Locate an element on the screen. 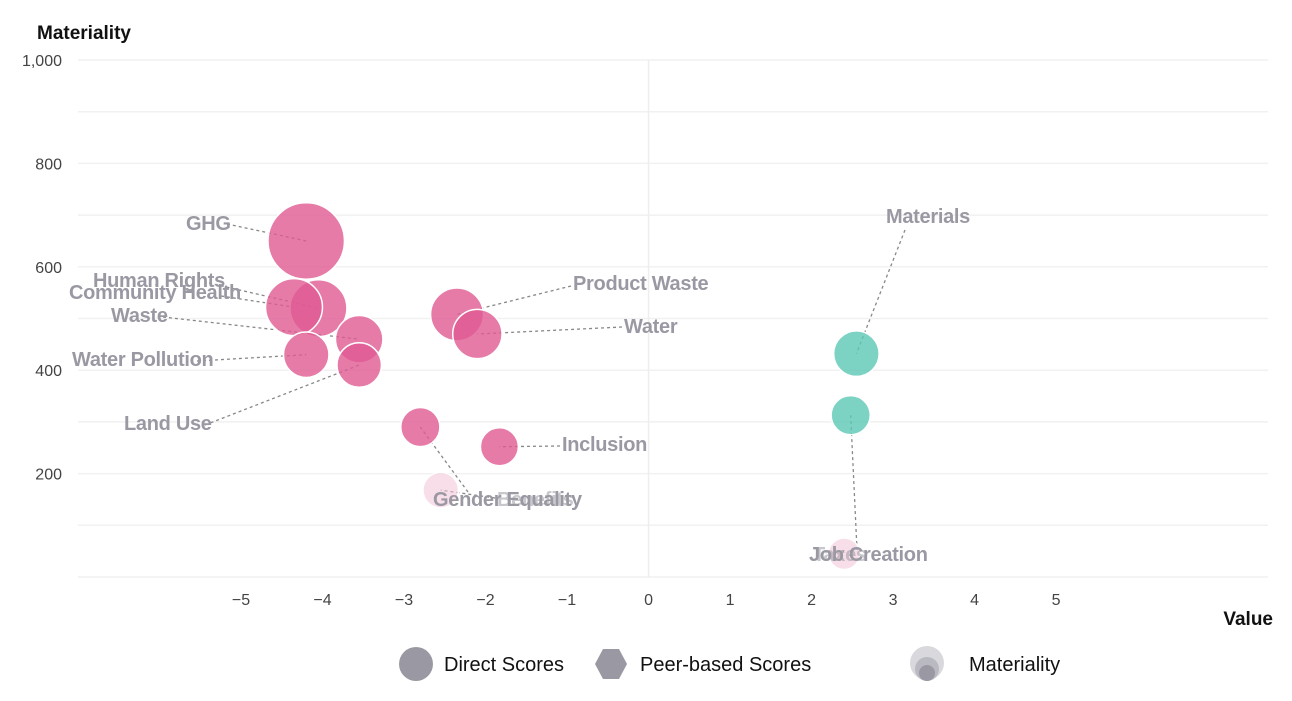 This screenshot has width=1292, height=701. x-tick-label: 0 is located at coordinates (648, 600).